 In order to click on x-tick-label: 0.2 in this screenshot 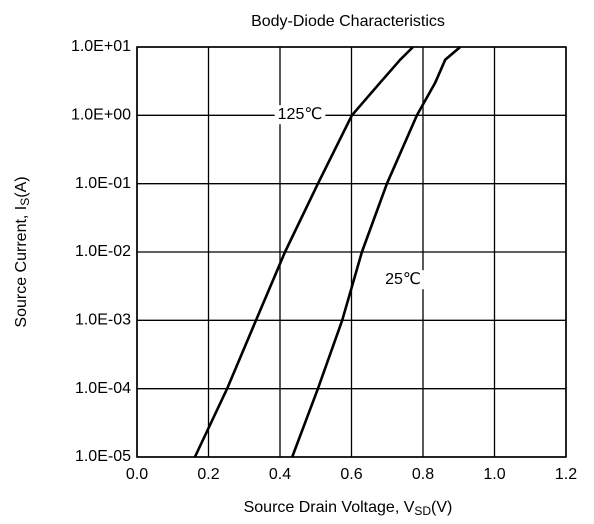, I will do `click(208, 474)`.